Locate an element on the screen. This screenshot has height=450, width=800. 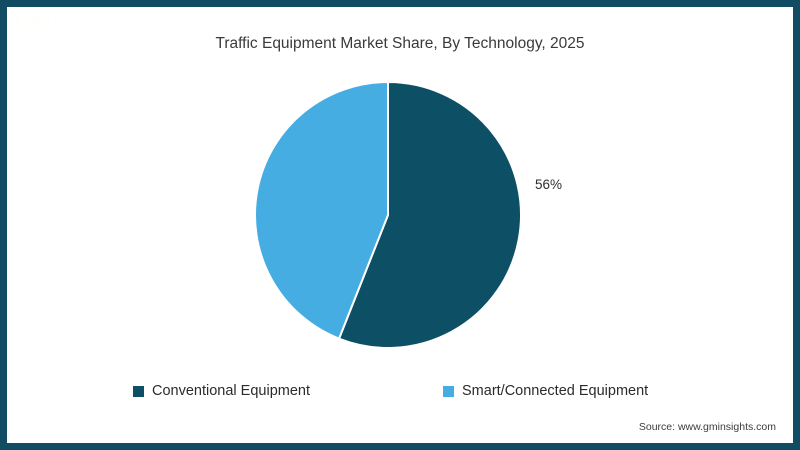
legend-item-label: Conventional Equipment is located at coordinates (231, 391).